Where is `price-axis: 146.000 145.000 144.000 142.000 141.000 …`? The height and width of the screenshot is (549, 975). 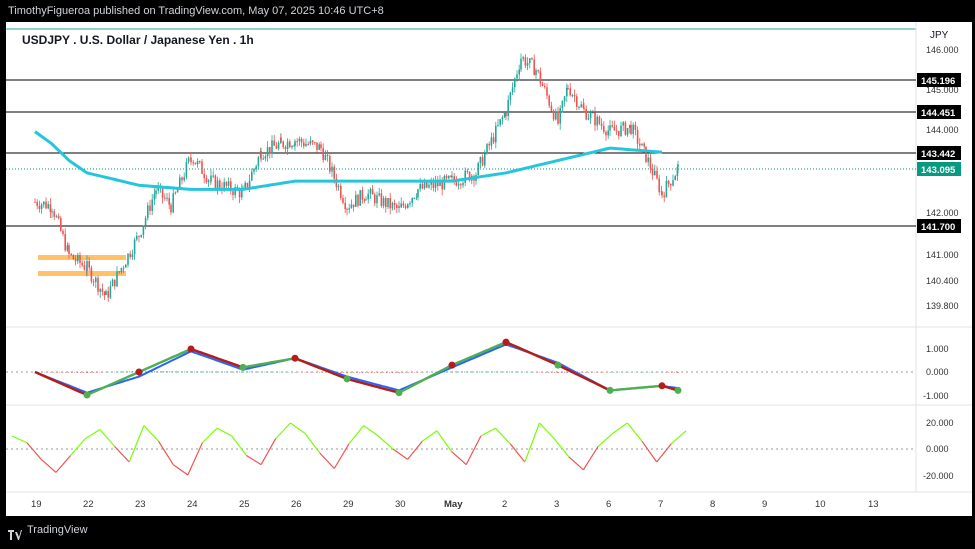 price-axis: 146.000 145.000 144.000 142.000 141.000 … is located at coordinates (942, 178).